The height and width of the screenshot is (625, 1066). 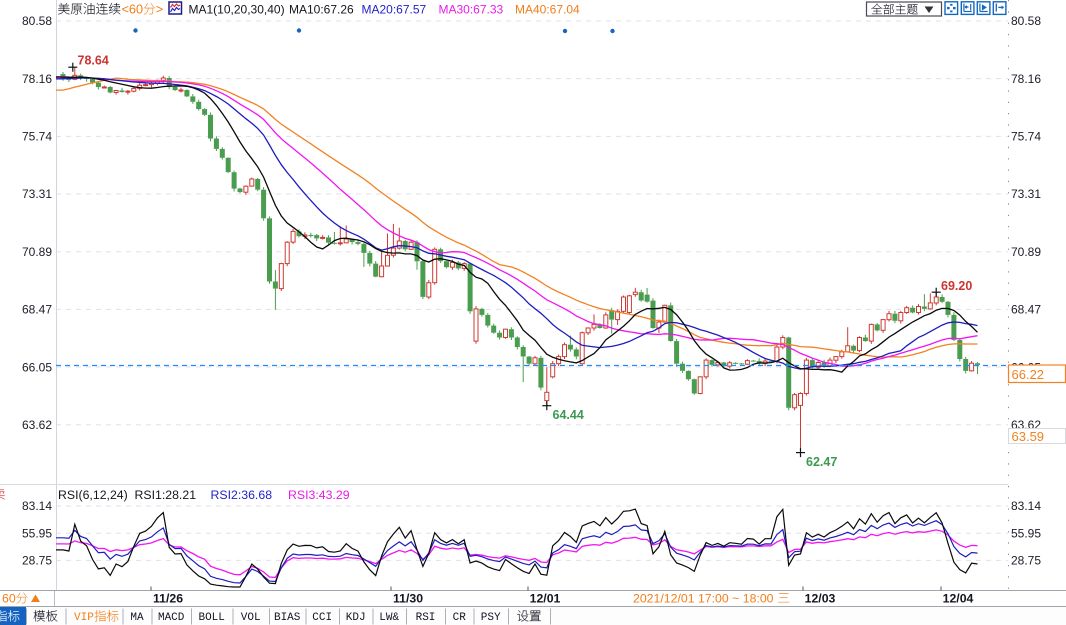 What do you see at coordinates (237, 10) in the screenshot?
I see `svg-text: MA1(10,20,30,40)` at bounding box center [237, 10].